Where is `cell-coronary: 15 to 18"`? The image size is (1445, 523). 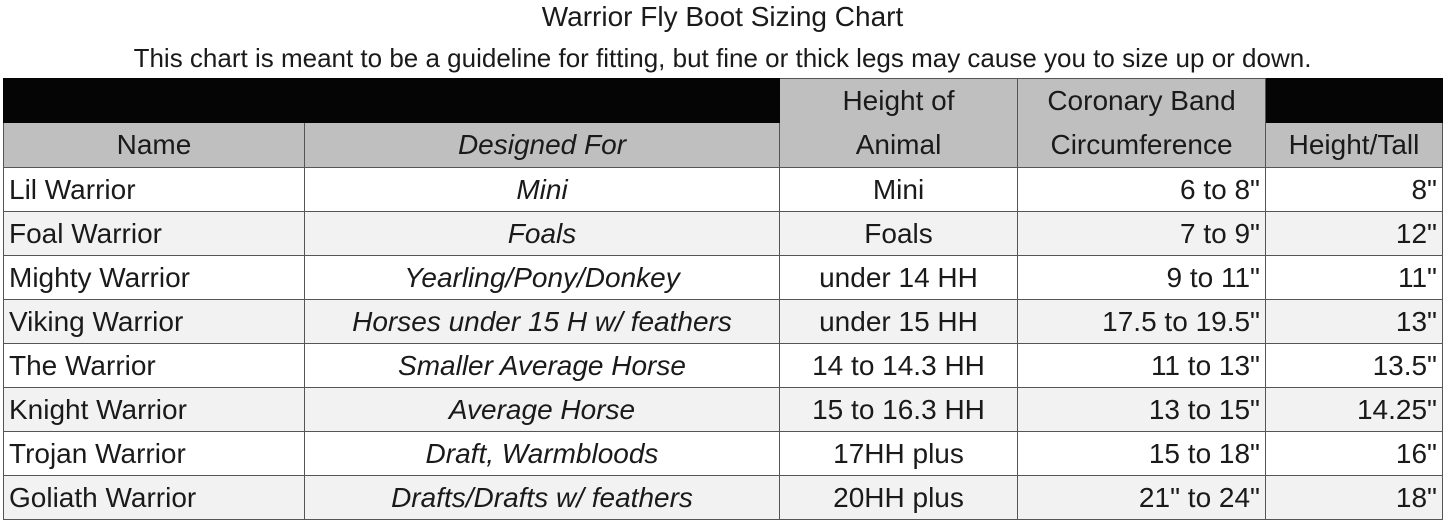 cell-coronary: 15 to 18" is located at coordinates (1141, 453).